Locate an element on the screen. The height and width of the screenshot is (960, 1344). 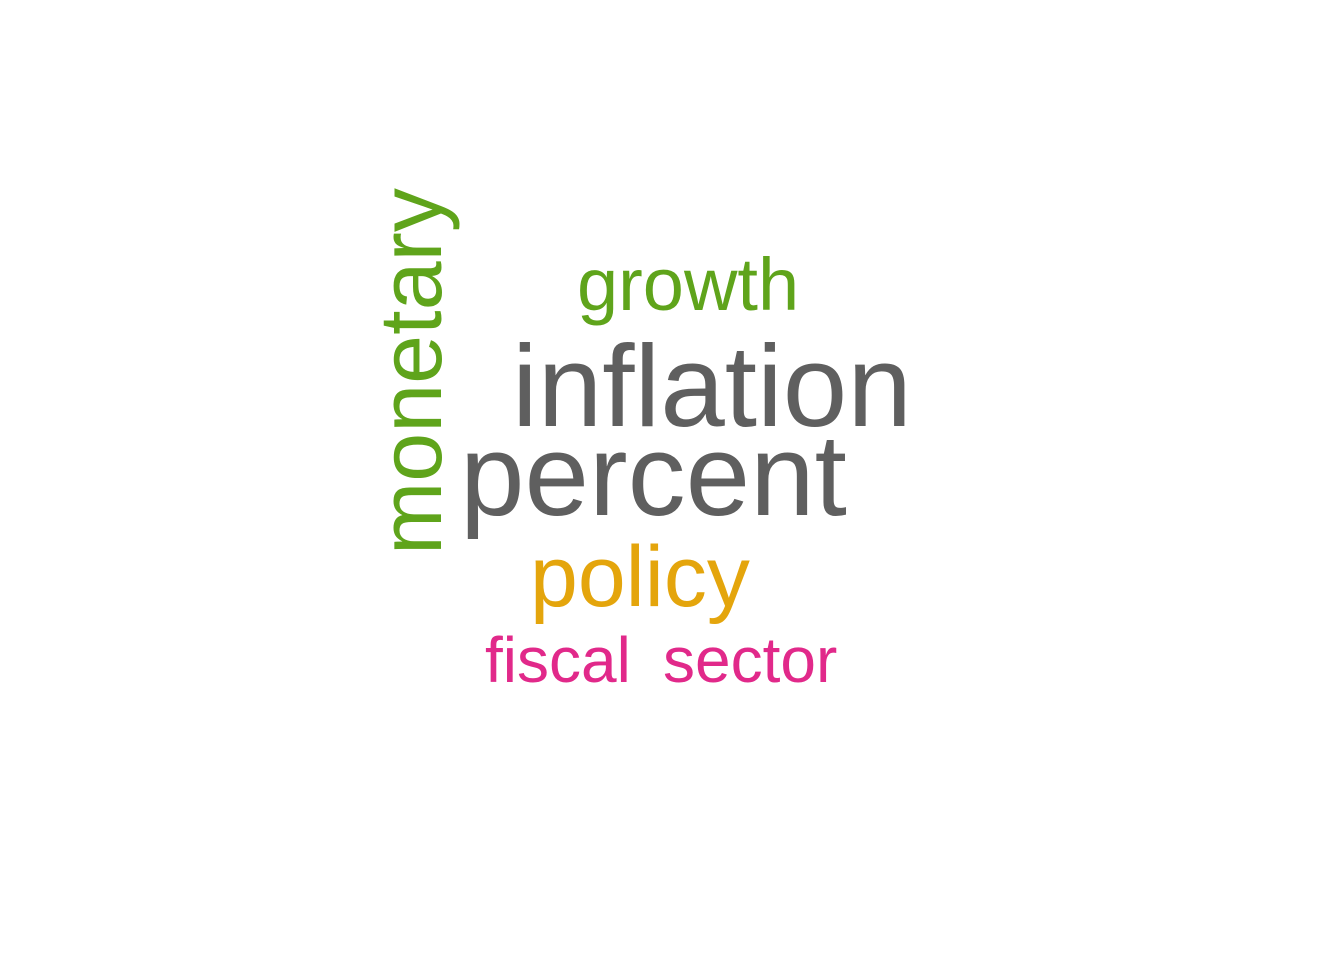
word-growth: growth is located at coordinates (688, 284).